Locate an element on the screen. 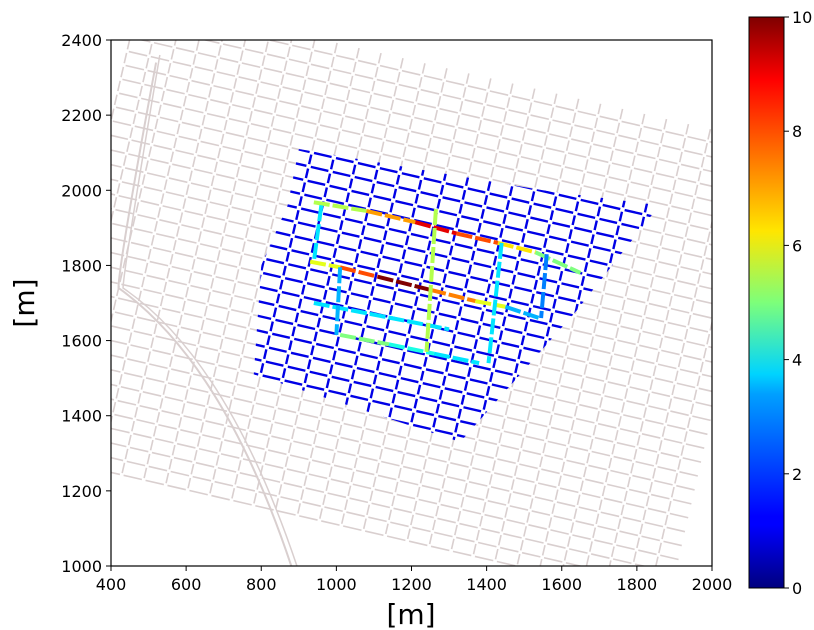 Image resolution: width=814 pixels, height=630 pixels. y-tick-label: 1000 is located at coordinates (81, 566).